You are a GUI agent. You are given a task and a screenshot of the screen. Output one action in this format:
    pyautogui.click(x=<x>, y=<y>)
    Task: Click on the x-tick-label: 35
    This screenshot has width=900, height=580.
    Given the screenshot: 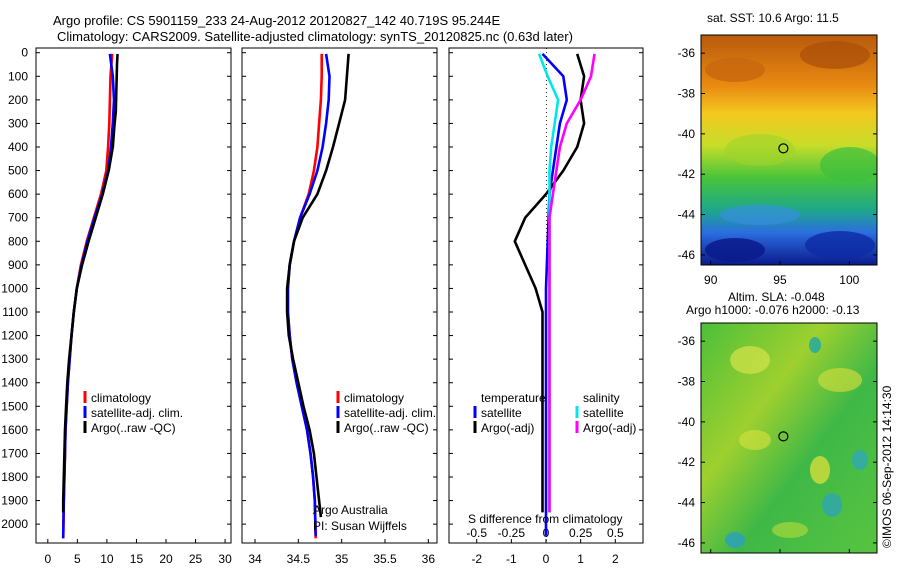 What is the action you would take?
    pyautogui.click(x=342, y=559)
    